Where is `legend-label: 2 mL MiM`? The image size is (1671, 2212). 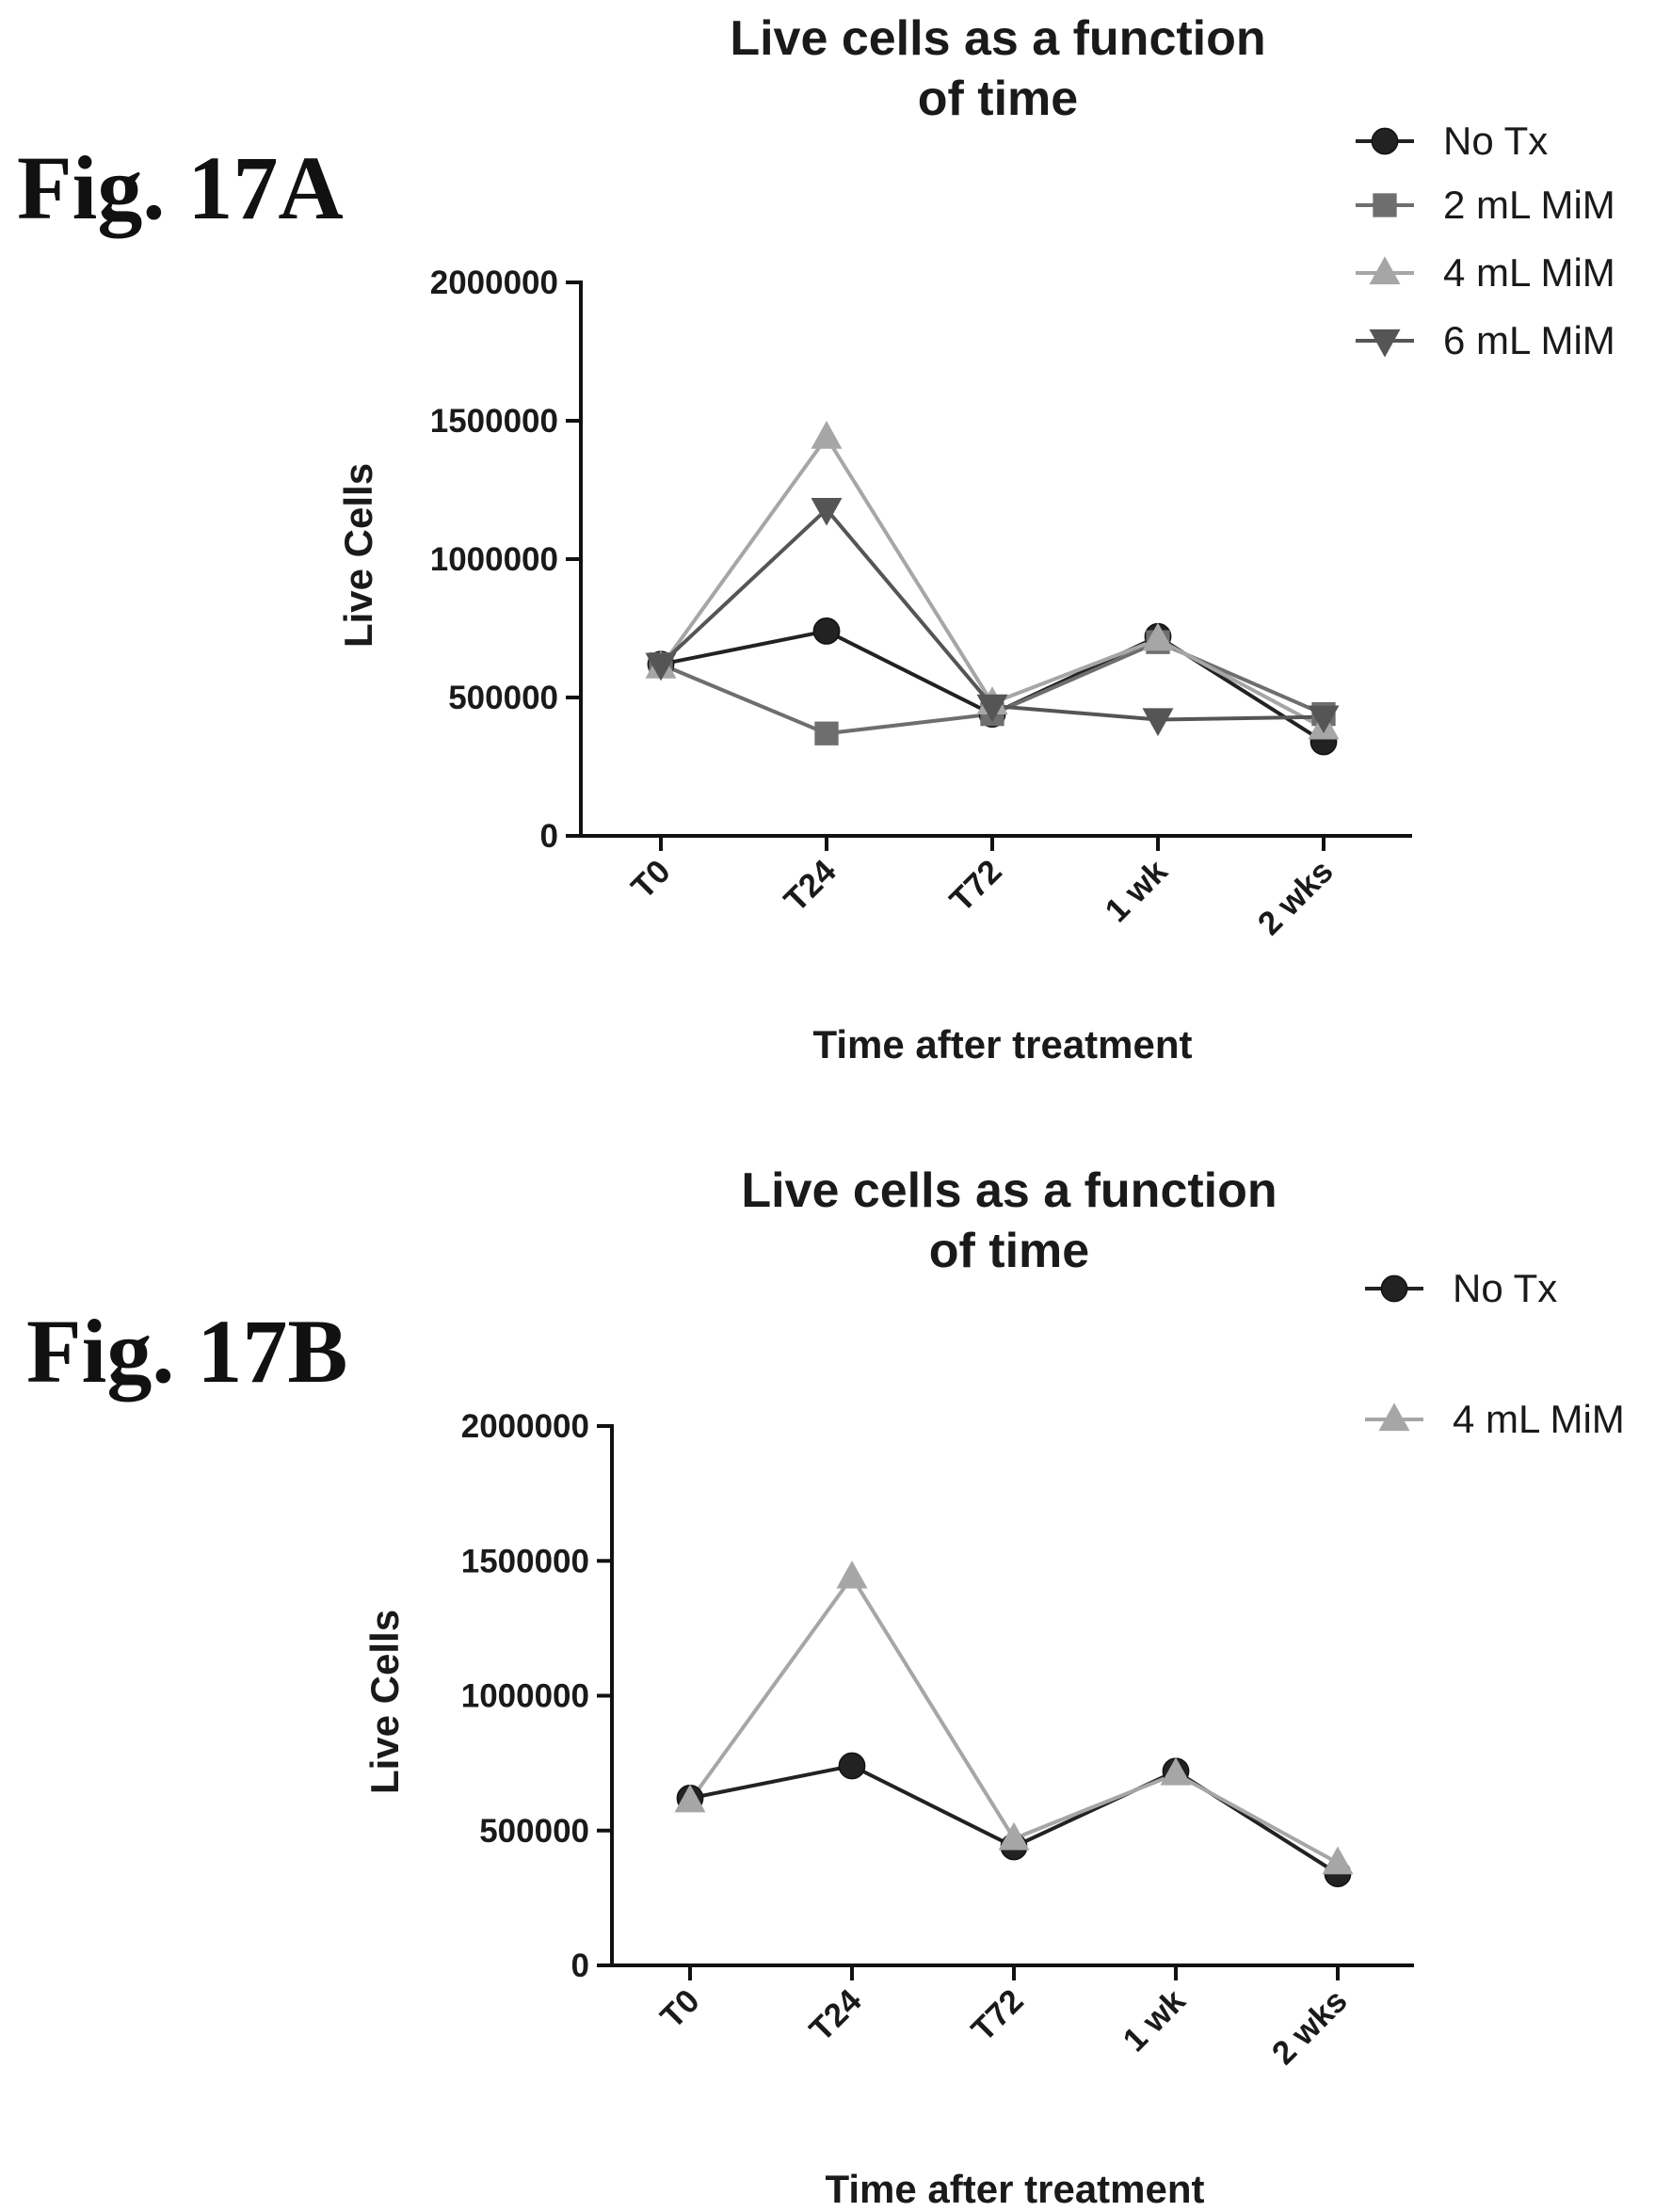
legend-label: 2 mL MiM is located at coordinates (1529, 205).